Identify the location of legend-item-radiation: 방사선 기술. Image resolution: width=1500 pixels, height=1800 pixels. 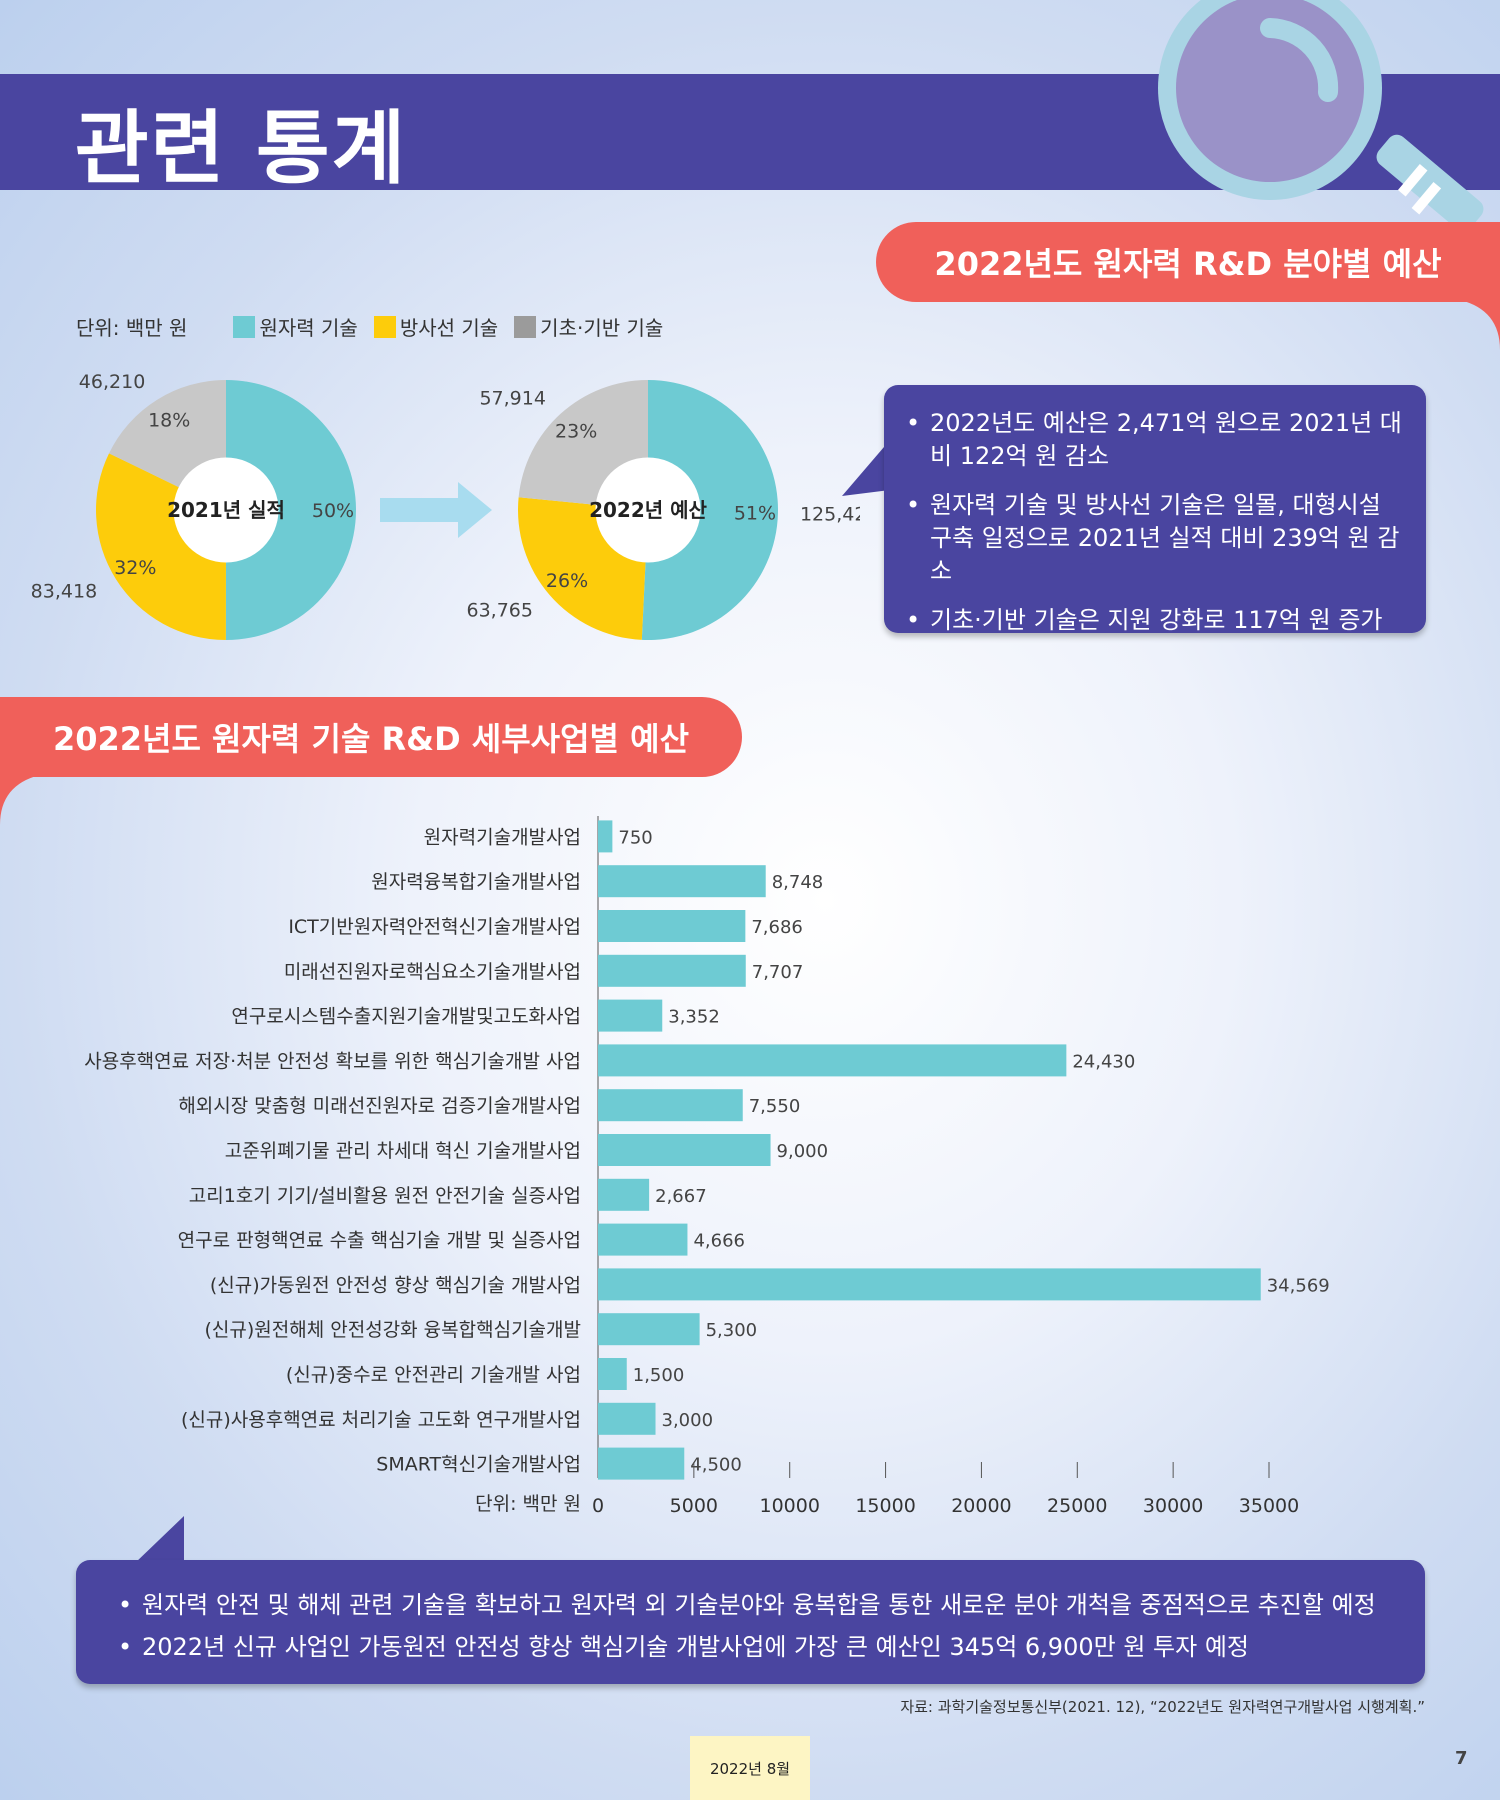
(436, 326).